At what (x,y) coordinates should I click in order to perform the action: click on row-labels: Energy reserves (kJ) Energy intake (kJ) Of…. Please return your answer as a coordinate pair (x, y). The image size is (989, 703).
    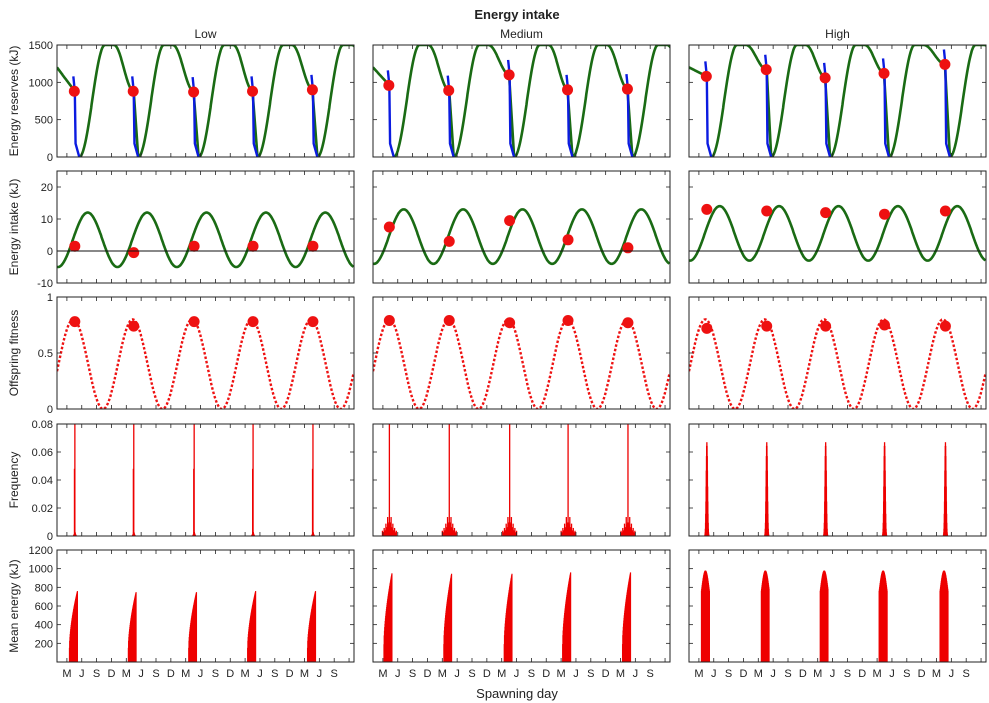
    Looking at the image, I should click on (14, 349).